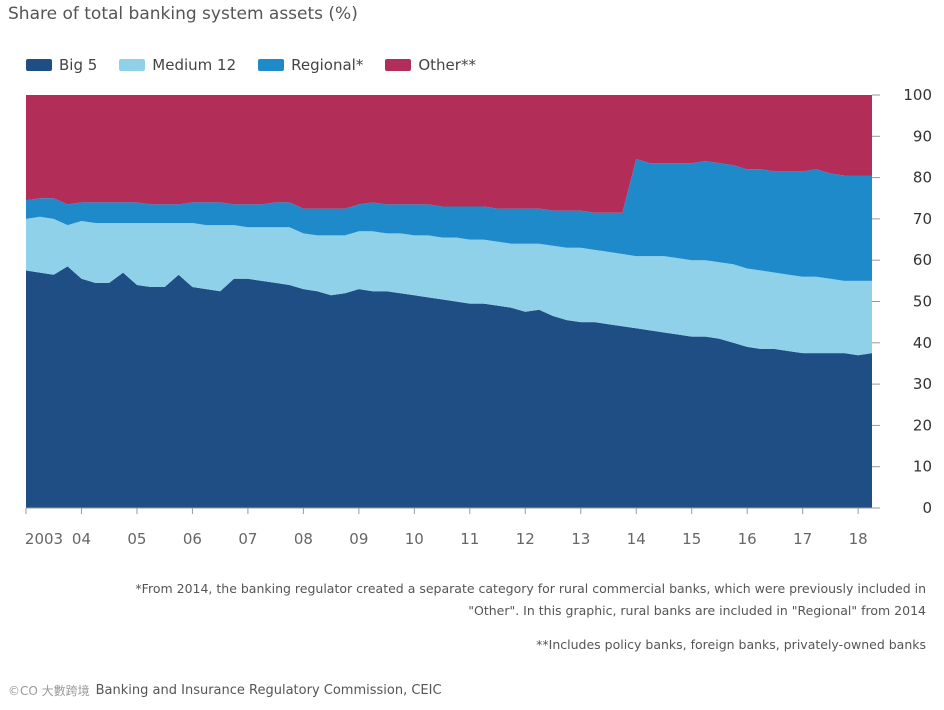  What do you see at coordinates (448, 527) in the screenshot?
I see `x-axis: 2003 04 05 06 07 08 09 10 11 12 13 14 15 16 17 18` at bounding box center [448, 527].